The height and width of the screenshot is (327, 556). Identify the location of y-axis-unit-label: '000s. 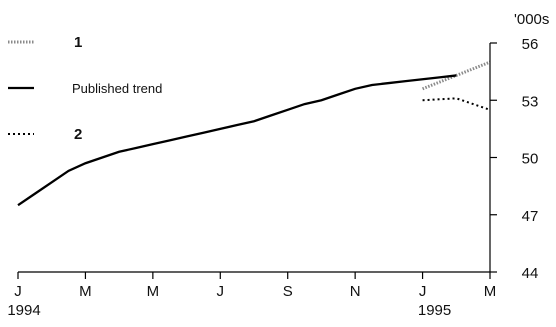
(531, 19).